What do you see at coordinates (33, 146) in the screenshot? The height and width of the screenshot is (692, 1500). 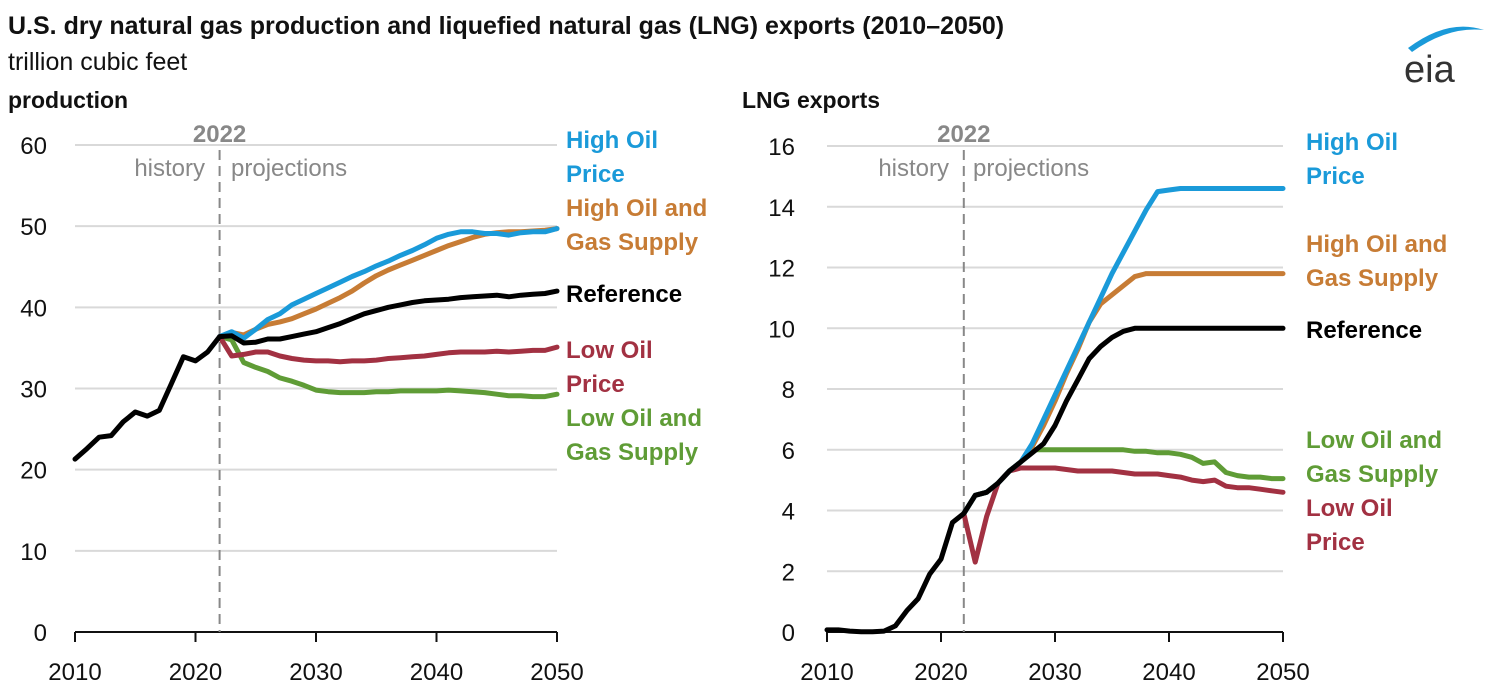 I see `y-tick-label: 60` at bounding box center [33, 146].